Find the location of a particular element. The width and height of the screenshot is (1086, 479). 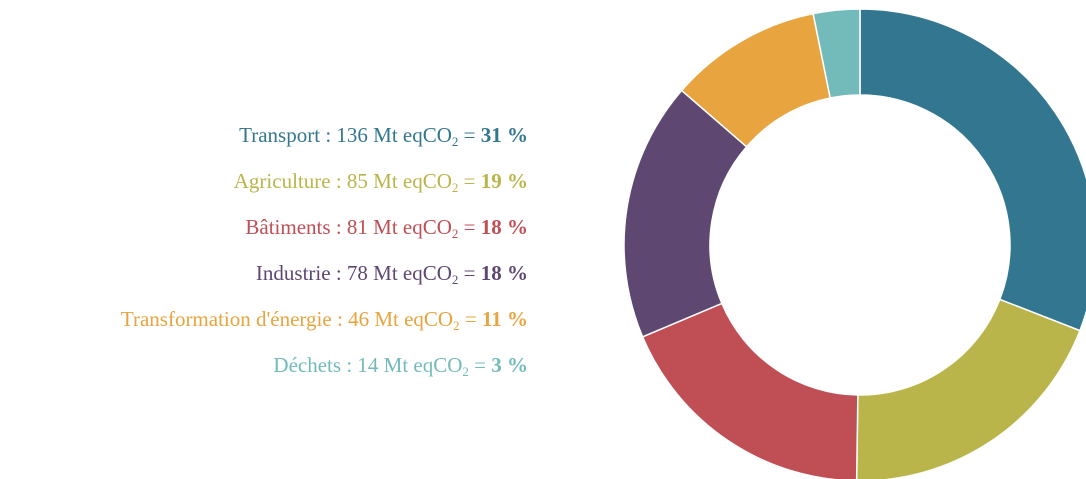

legend-item: Industrie : 78 Mt eqCO2 = 18 % is located at coordinates (391, 274).